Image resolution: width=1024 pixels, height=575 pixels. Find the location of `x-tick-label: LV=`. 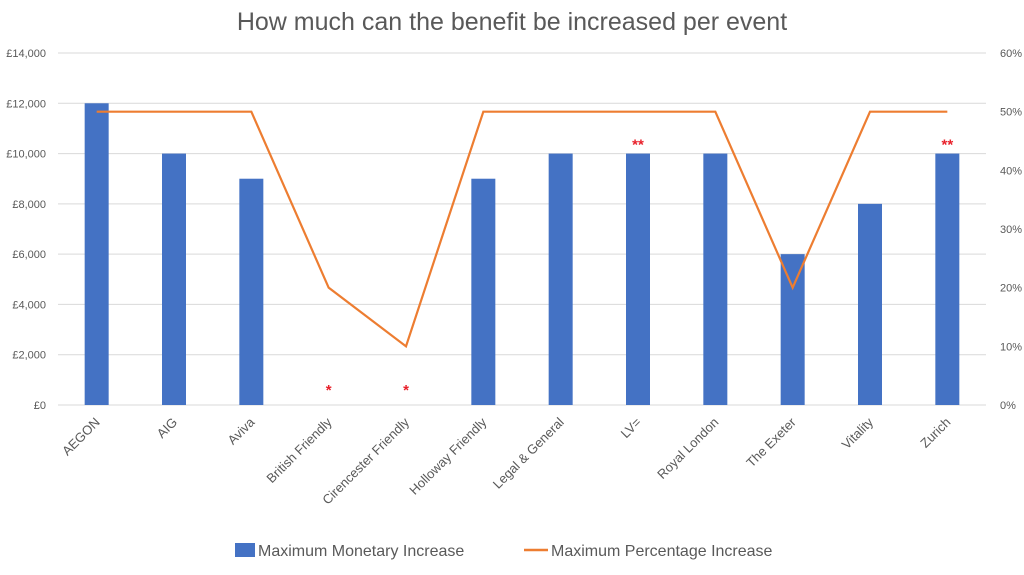

x-tick-label: LV= is located at coordinates (631, 428).